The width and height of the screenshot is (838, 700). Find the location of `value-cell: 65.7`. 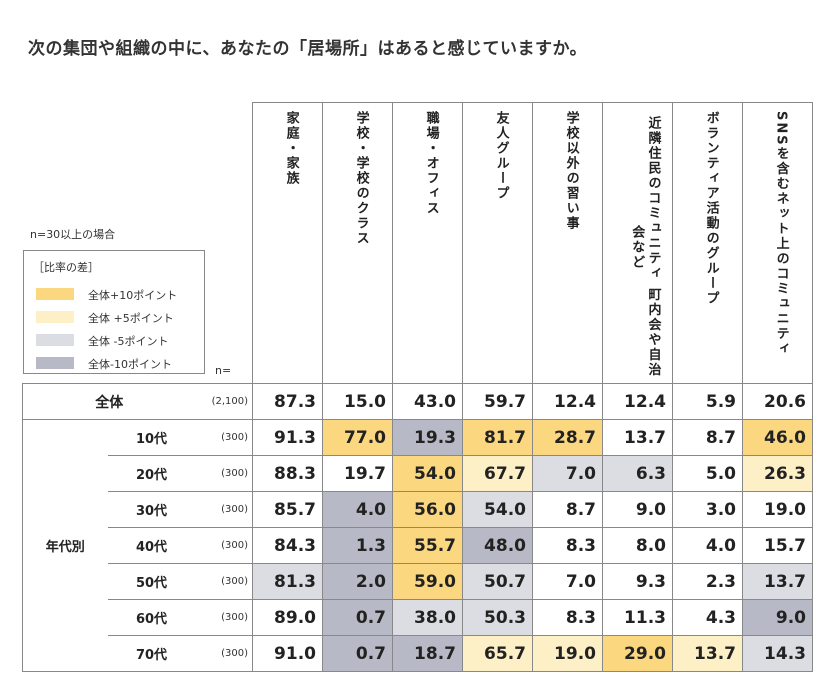

value-cell: 65.7 is located at coordinates (497, 653).